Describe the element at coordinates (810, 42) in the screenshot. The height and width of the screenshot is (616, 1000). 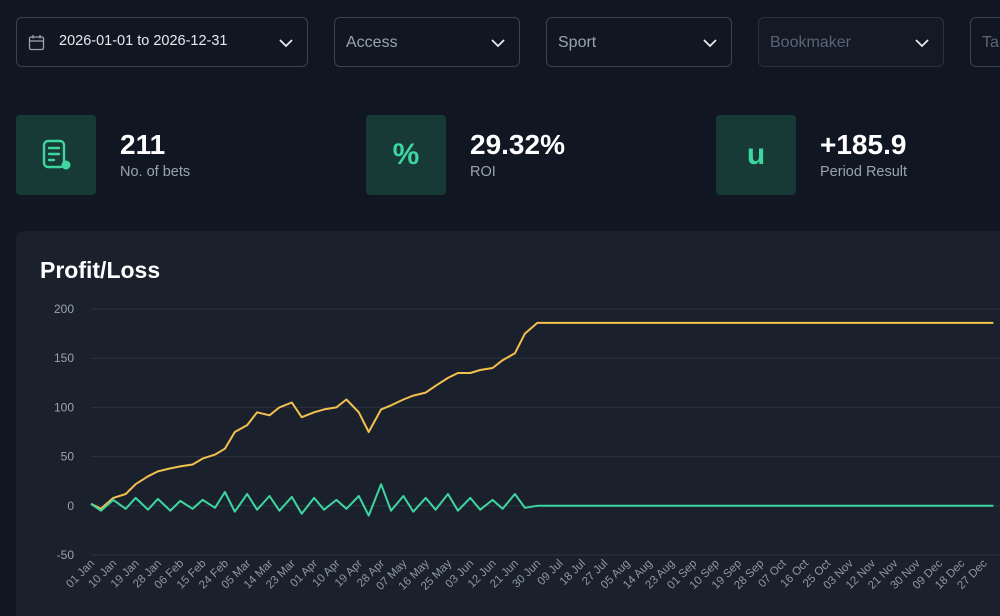
I see `bookmaker-select-label: Bookmaker` at that location.